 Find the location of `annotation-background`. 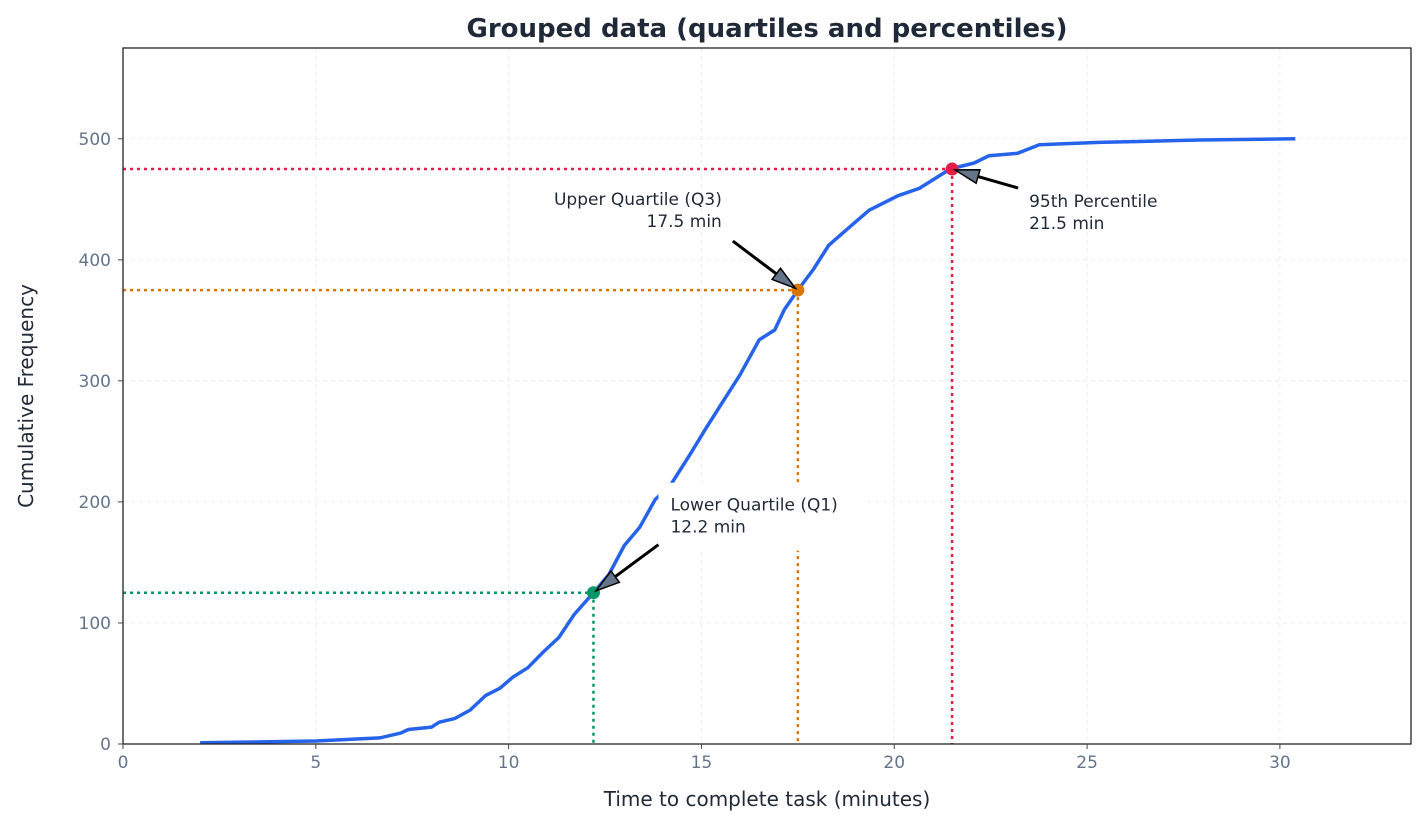

annotation-background is located at coordinates (761, 516).